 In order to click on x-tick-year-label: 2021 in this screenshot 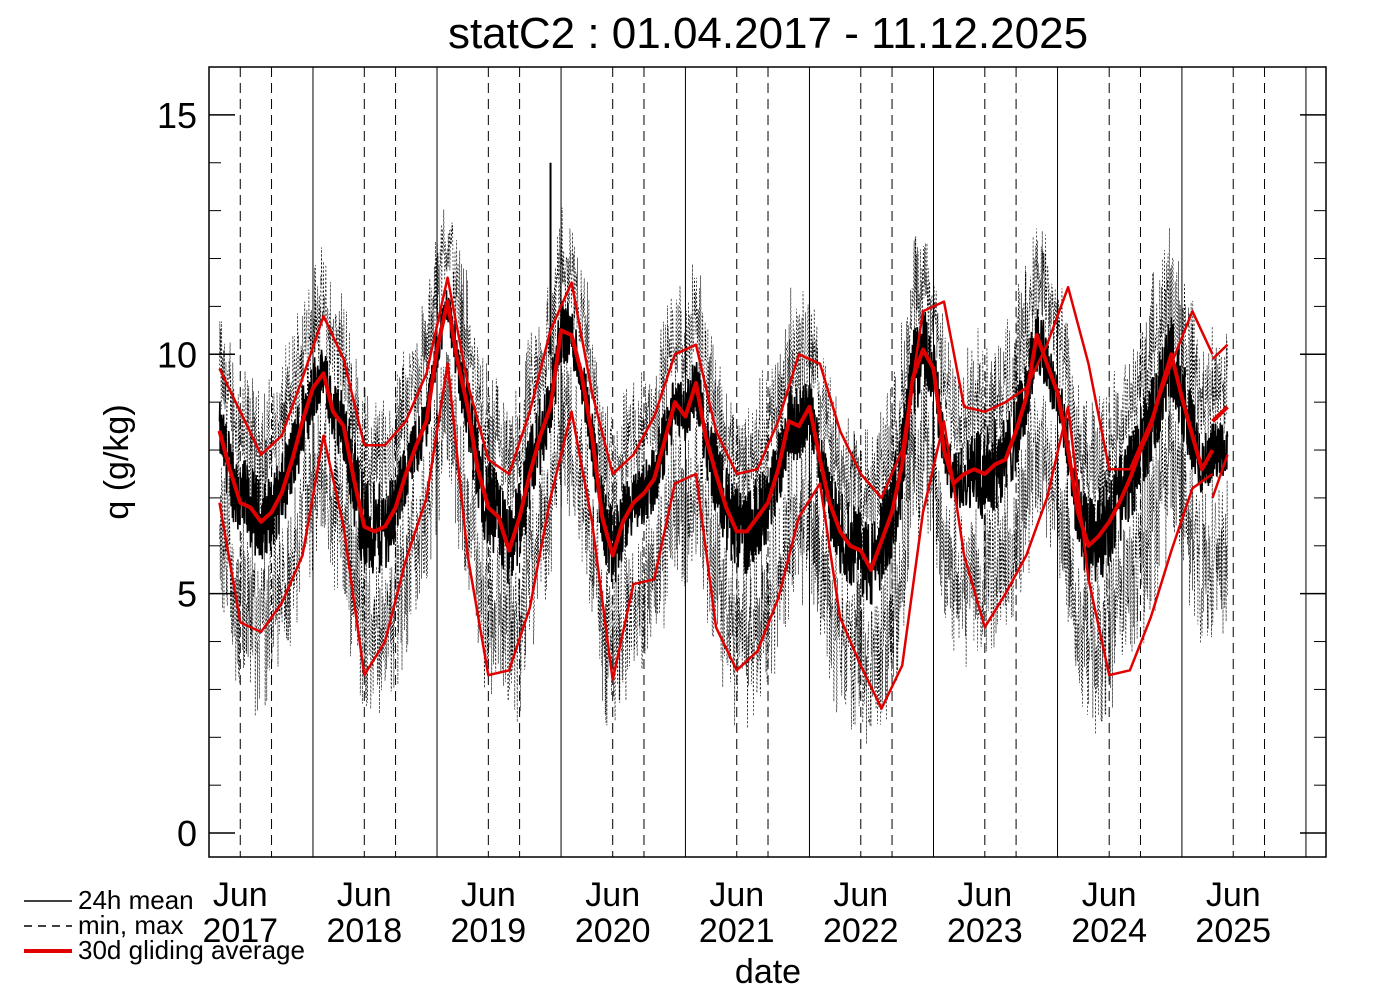, I will do `click(737, 931)`.